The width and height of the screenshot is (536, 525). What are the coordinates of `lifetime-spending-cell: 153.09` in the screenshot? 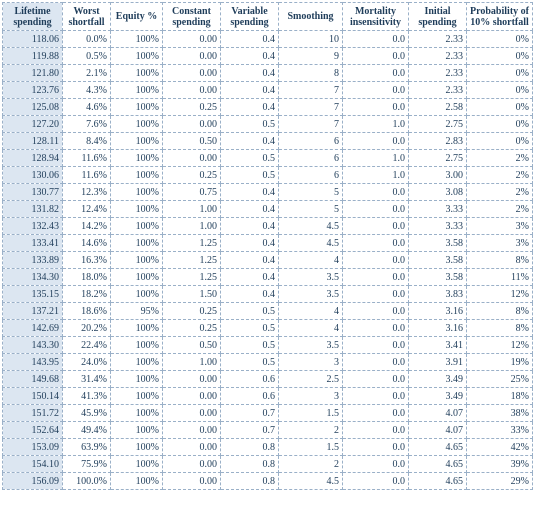 It's located at (32, 447).